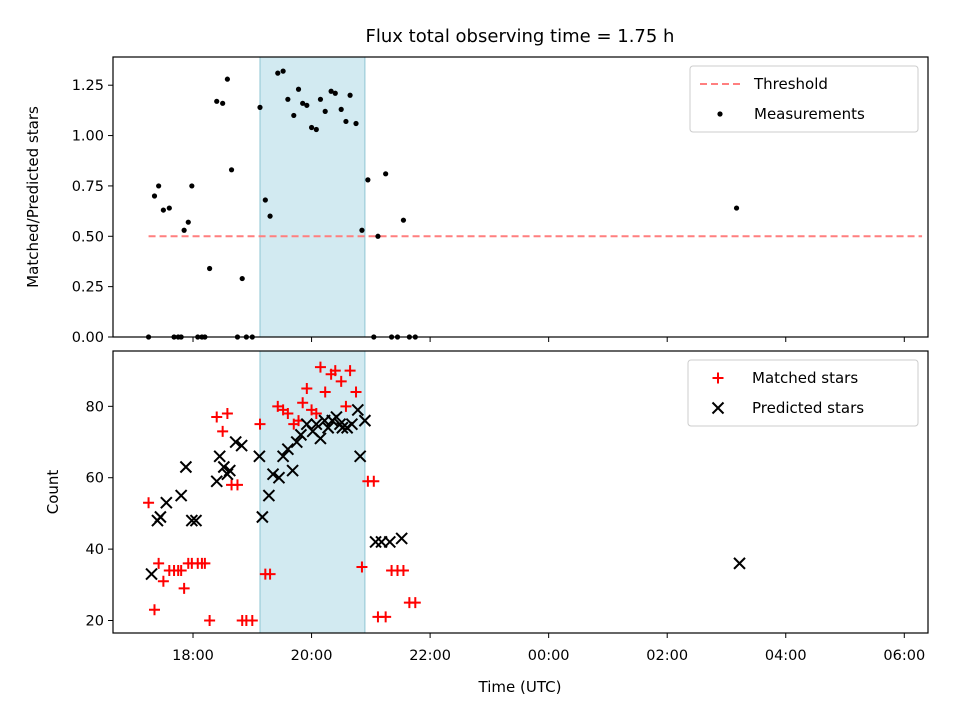 The height and width of the screenshot is (720, 960). Describe the element at coordinates (193, 656) in the screenshot. I see `counts-x-tick-label: 18:00` at that location.